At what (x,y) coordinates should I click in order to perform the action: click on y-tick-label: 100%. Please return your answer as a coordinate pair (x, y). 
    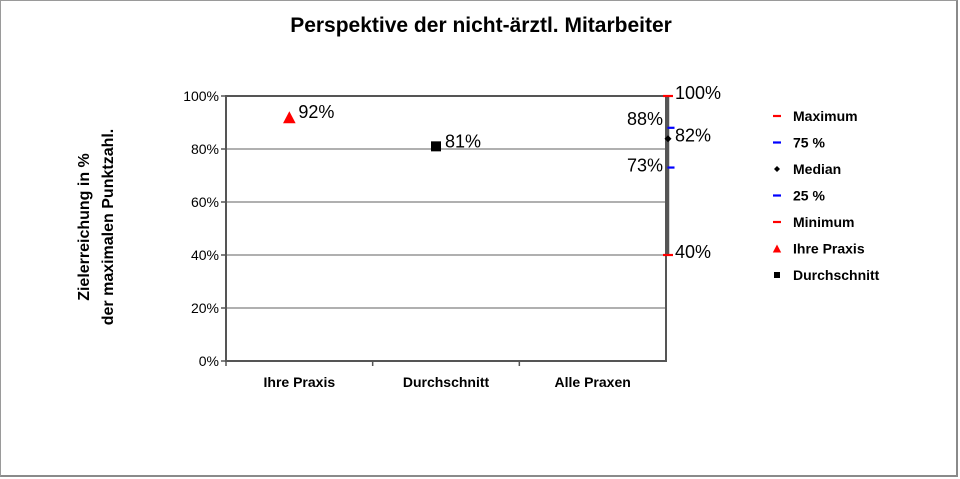
    Looking at the image, I should click on (201, 96).